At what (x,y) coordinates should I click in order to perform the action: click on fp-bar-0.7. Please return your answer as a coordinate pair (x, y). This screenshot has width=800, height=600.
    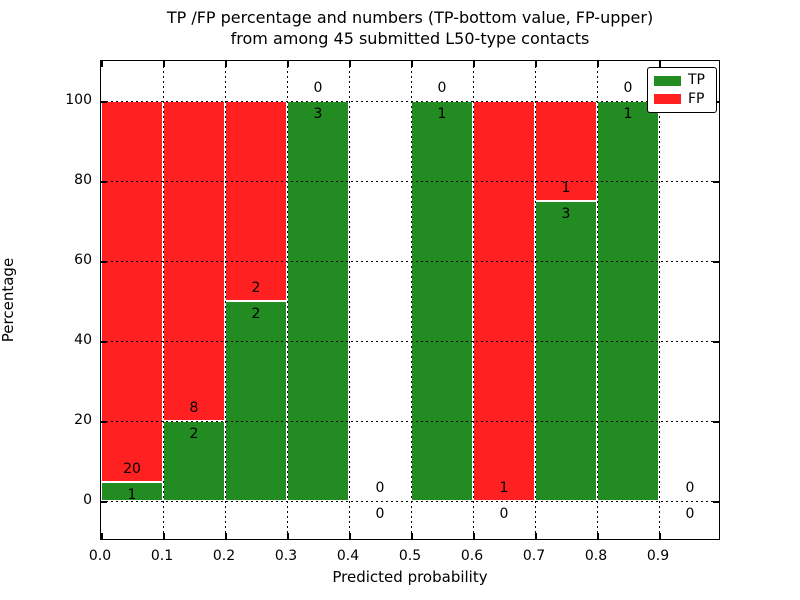
    Looking at the image, I should click on (566, 151).